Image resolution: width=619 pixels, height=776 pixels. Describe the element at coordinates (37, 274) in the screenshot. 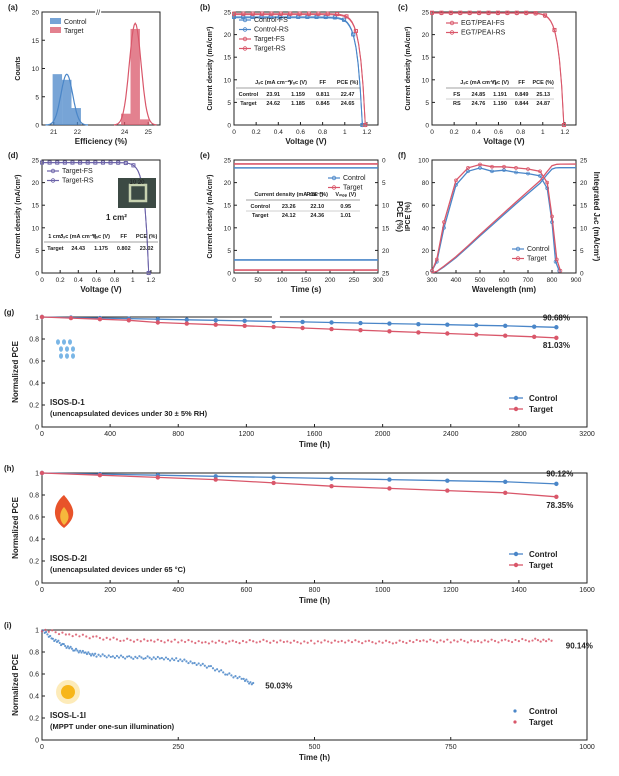

I see `y-tick-label: 0` at that location.